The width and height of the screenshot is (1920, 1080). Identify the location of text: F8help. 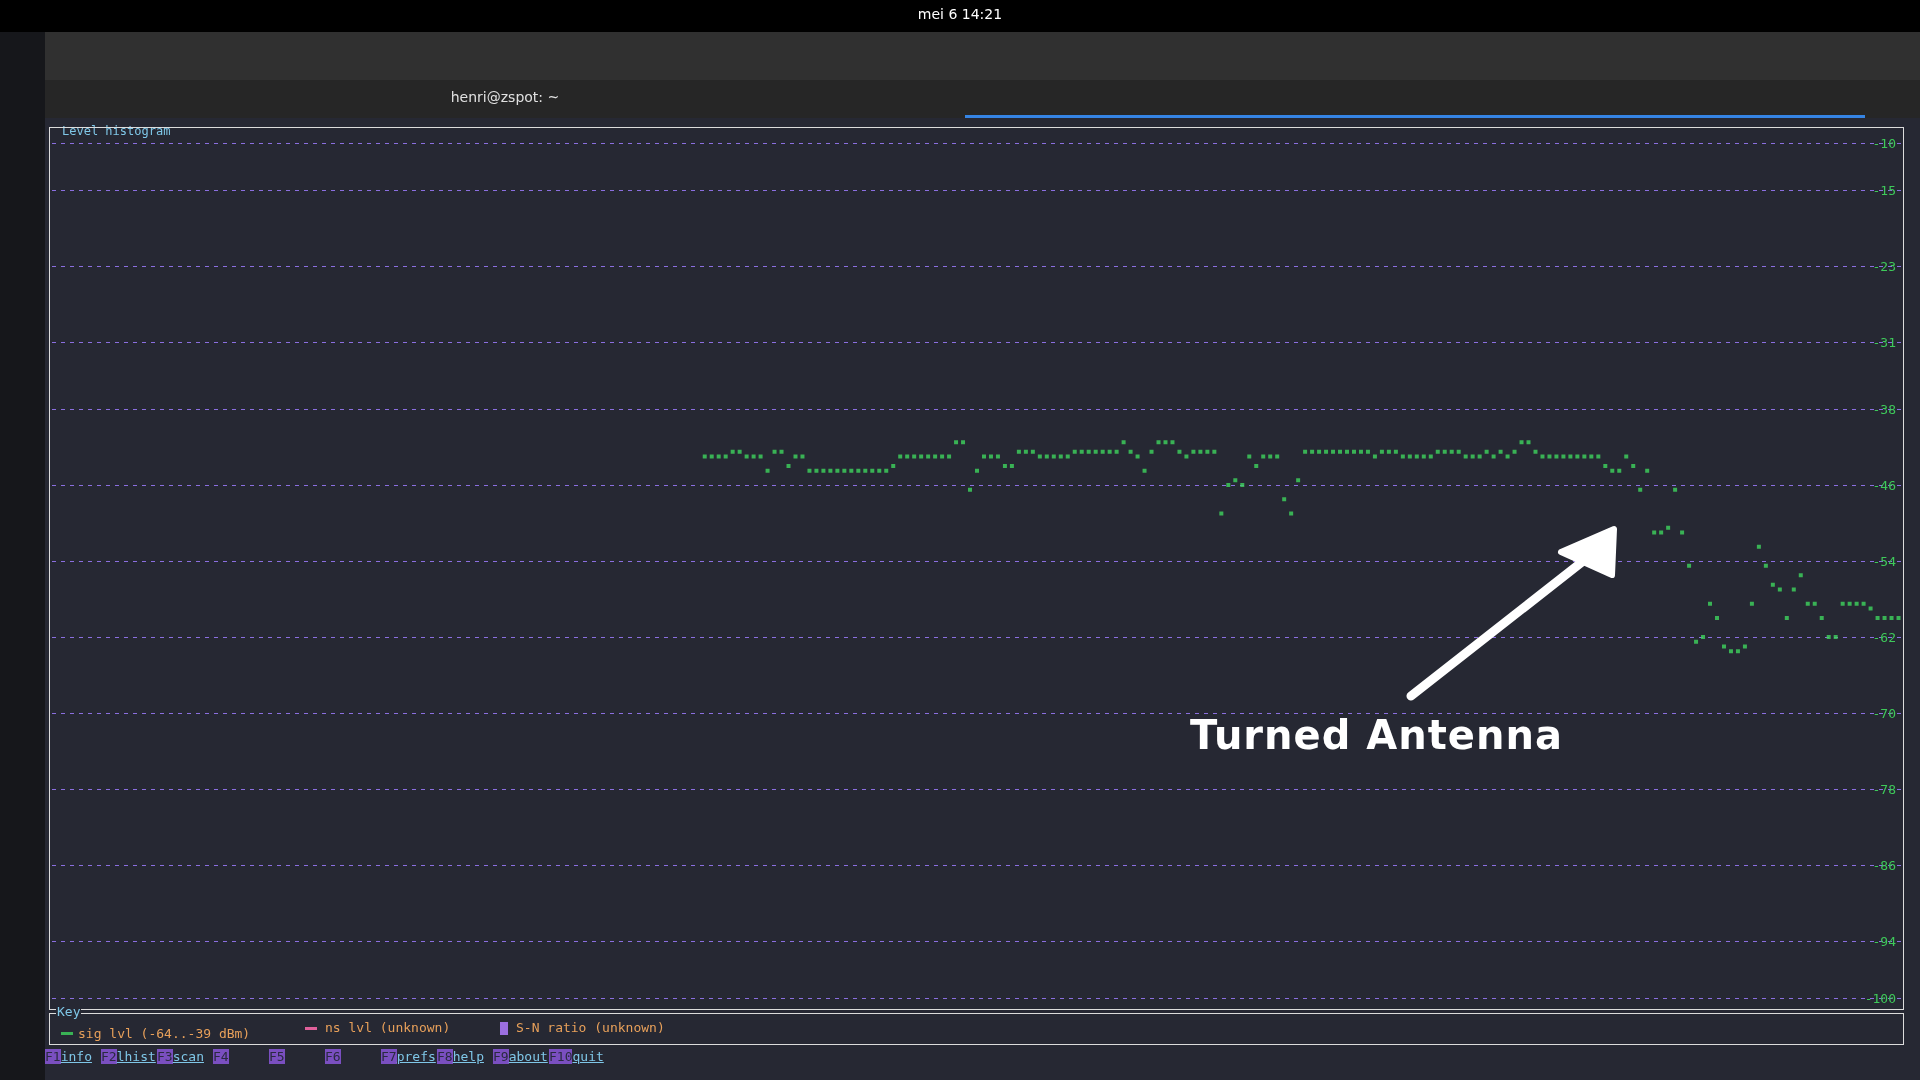
(460, 1056).